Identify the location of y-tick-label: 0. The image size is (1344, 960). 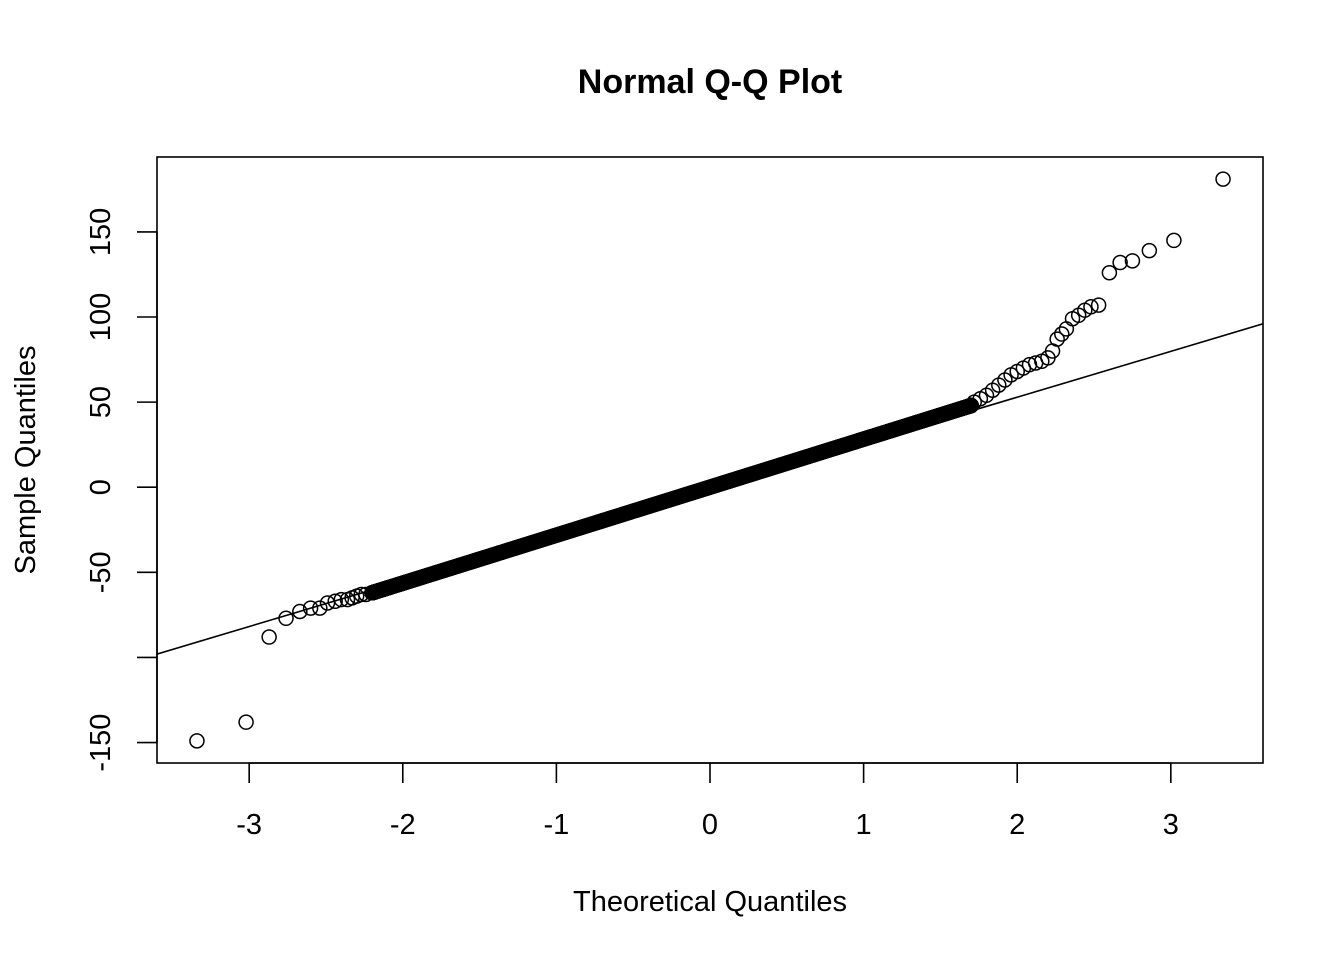
(101, 487).